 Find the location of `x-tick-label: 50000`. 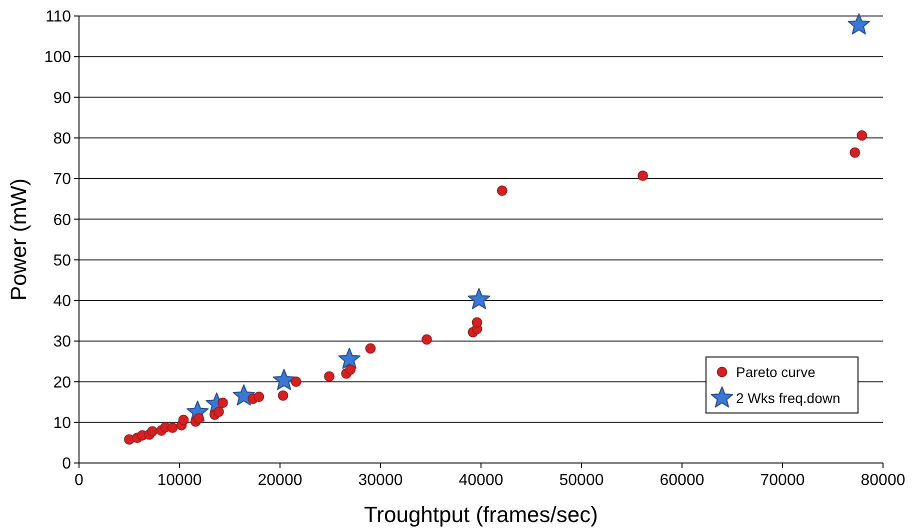

x-tick-label: 50000 is located at coordinates (581, 480).